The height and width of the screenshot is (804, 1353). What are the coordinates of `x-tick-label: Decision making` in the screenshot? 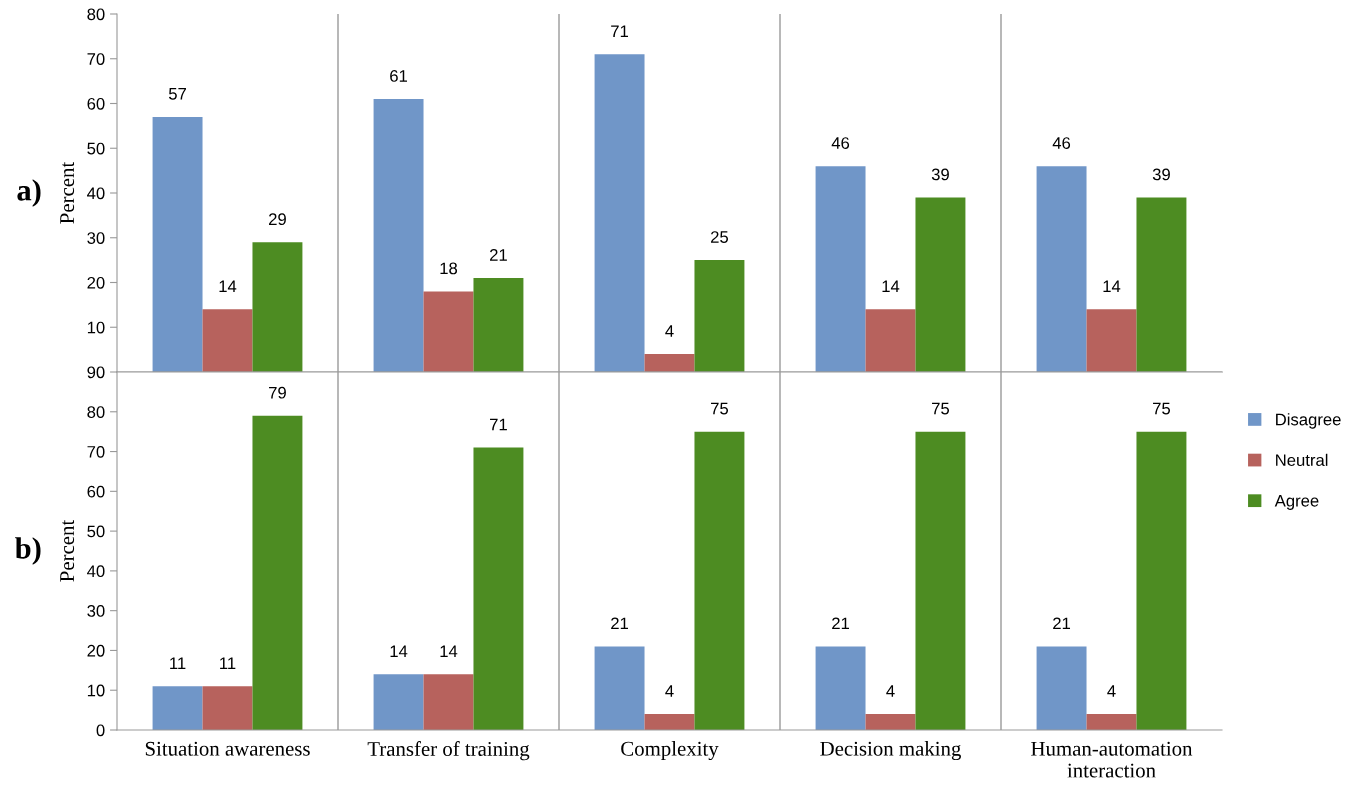 It's located at (890, 751).